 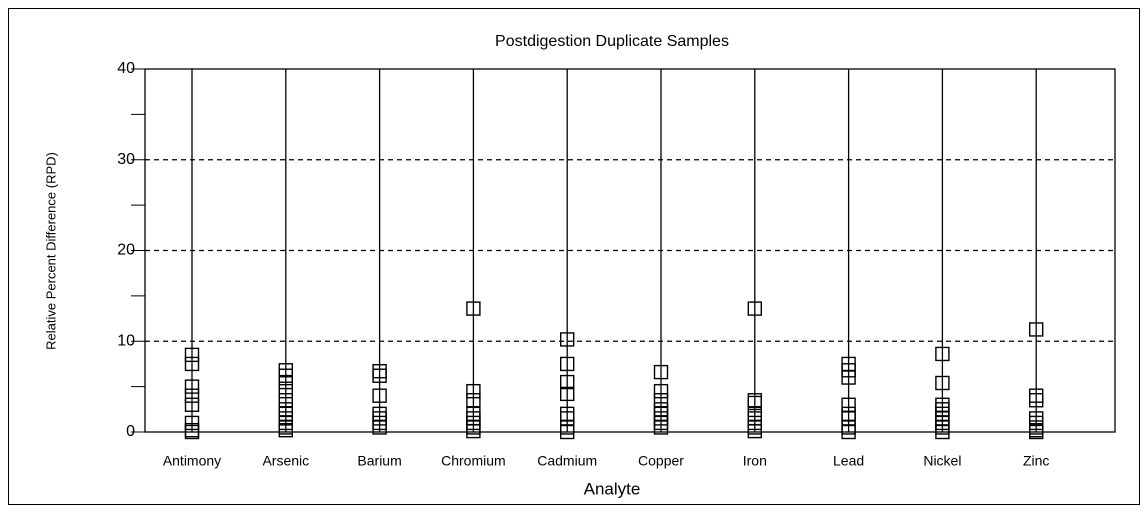 I want to click on y-tick-label: 0, so click(x=130, y=431).